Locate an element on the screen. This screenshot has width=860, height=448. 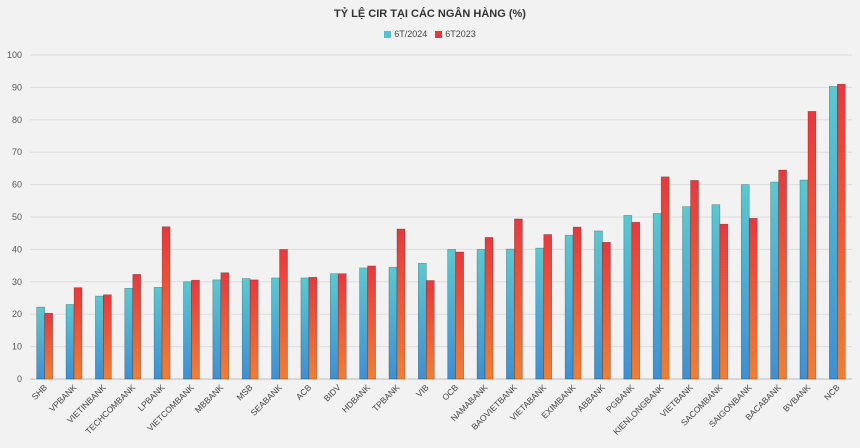
x-category-label: NCB is located at coordinates (832, 392).